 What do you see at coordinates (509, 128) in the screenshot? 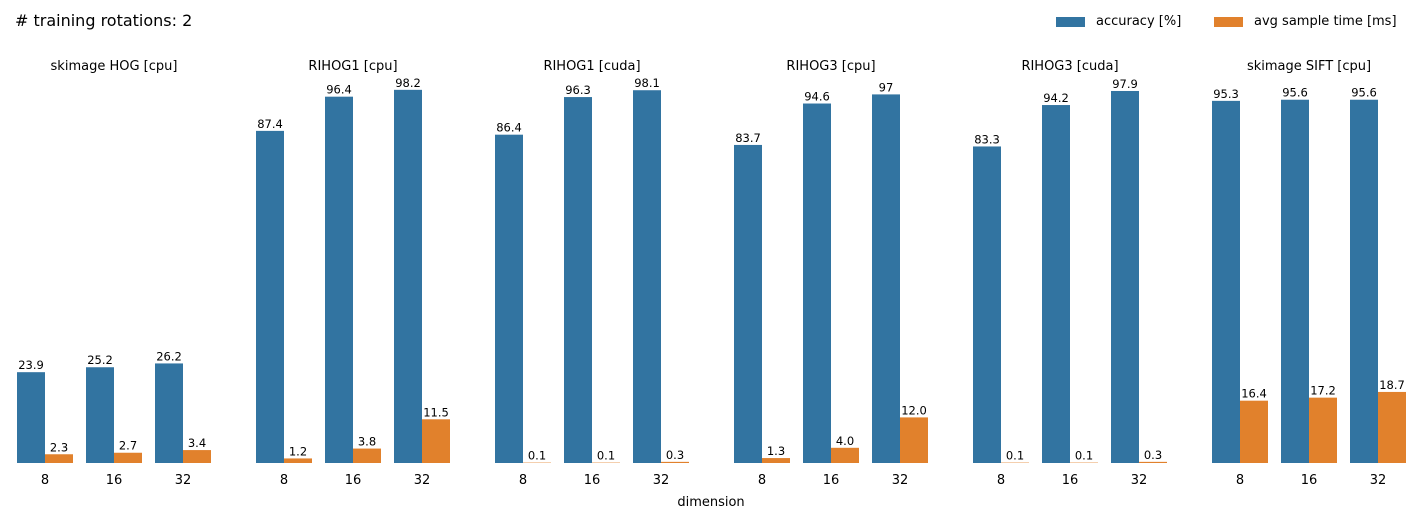
I see `bar-value-label: 86.4` at bounding box center [509, 128].